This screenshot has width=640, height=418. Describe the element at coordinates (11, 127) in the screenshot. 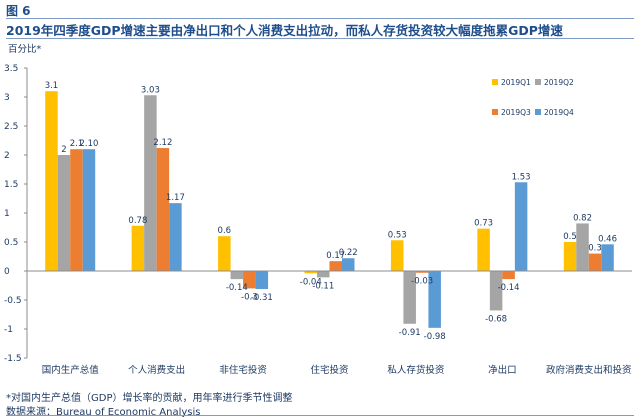

I see `y-tick-label: 2.5` at that location.